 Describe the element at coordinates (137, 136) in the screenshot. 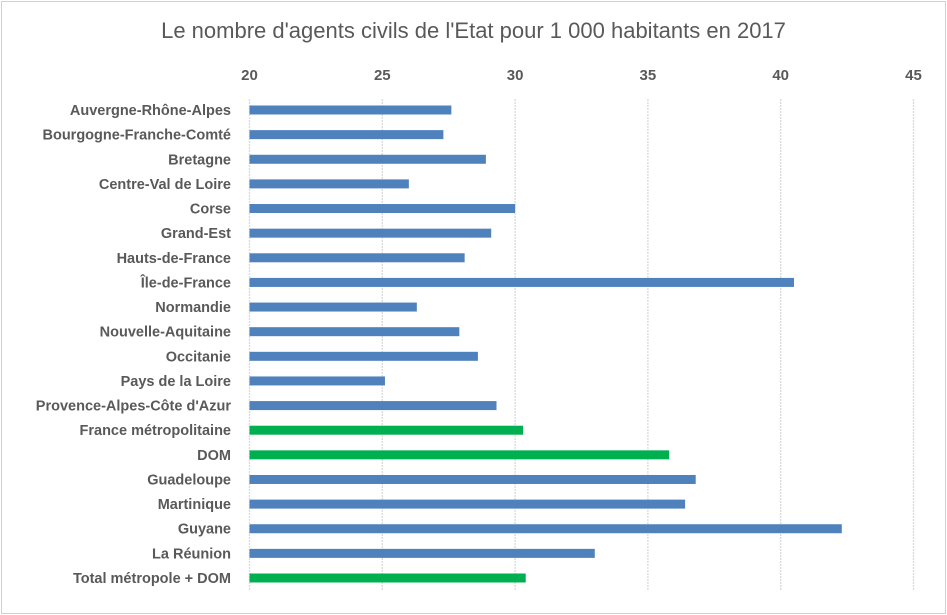

I see `category-label: Bourgogne-Franche-Comté` at that location.